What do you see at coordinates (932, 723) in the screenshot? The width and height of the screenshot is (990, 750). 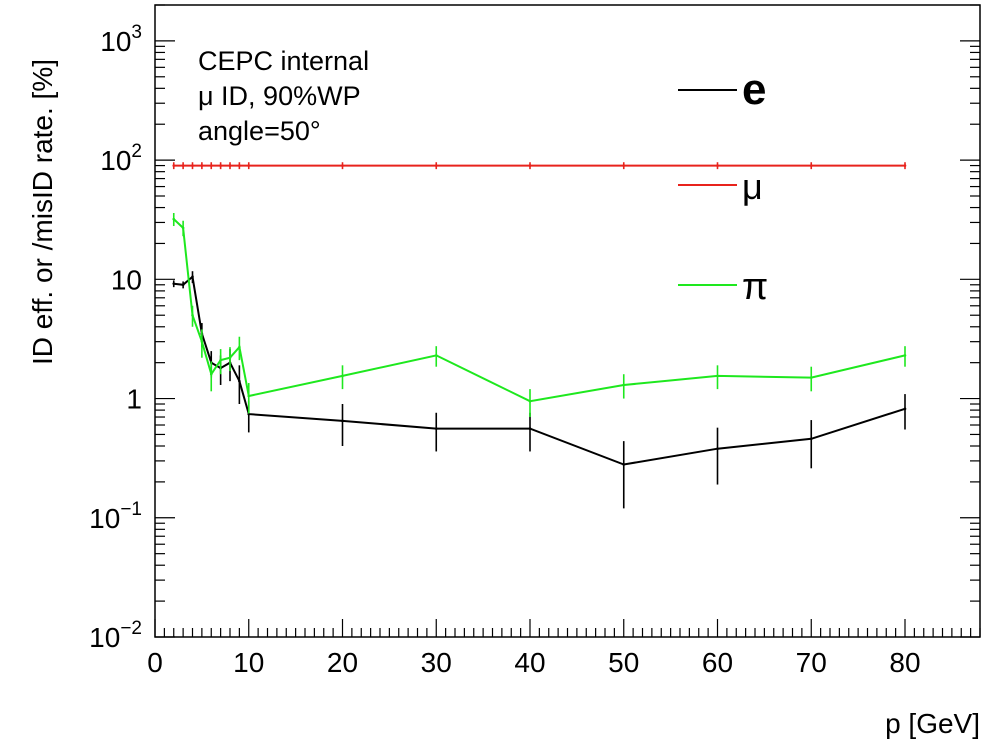 I see `x-axis-title: p [GeV]` at bounding box center [932, 723].